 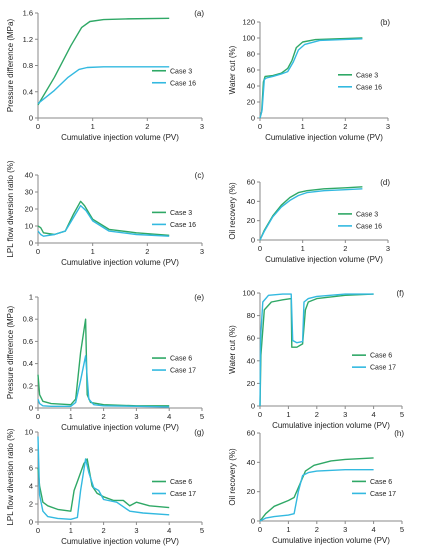 I want to click on panel-label: (g), so click(x=199, y=432).